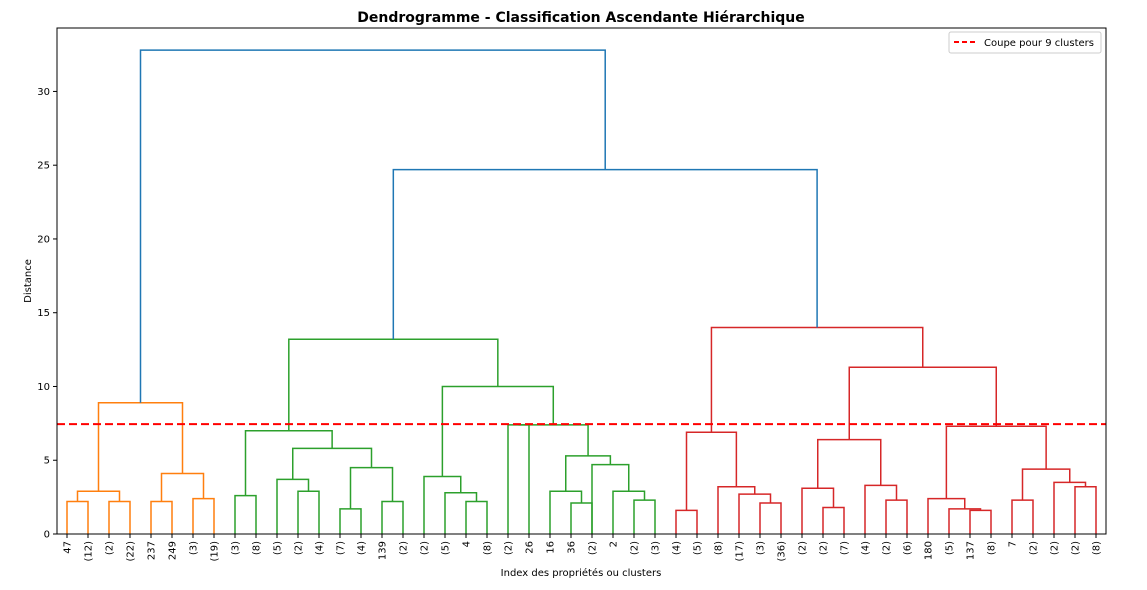 Image resolution: width=1147 pixels, height=590 pixels. What do you see at coordinates (581, 573) in the screenshot?
I see `x-axis-label: Index des propriétés ou clusters` at bounding box center [581, 573].